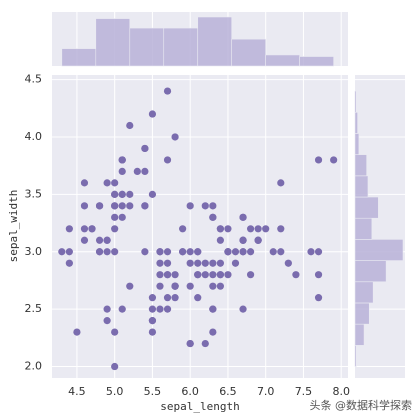 Image resolution: width=420 pixels, height=420 pixels. What do you see at coordinates (34, 251) in the screenshot?
I see `y-tick-label: 3.0` at bounding box center [34, 251].